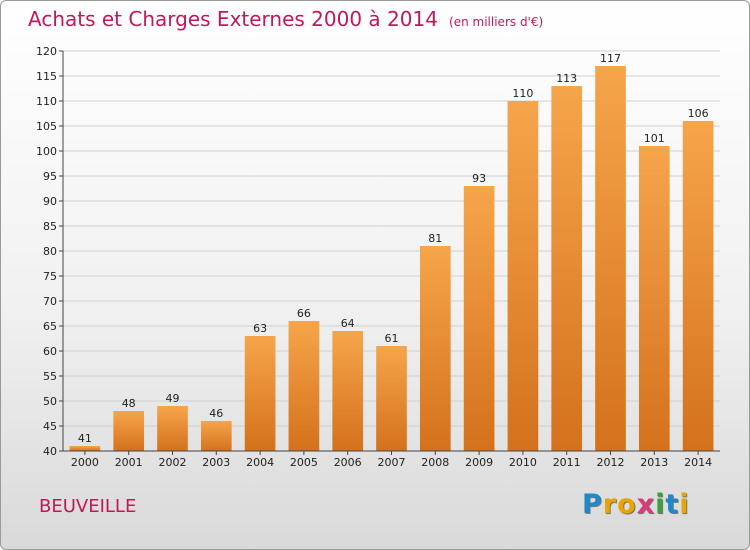 The height and width of the screenshot is (550, 750). Describe the element at coordinates (50, 376) in the screenshot. I see `y-tick-label: 55` at that location.